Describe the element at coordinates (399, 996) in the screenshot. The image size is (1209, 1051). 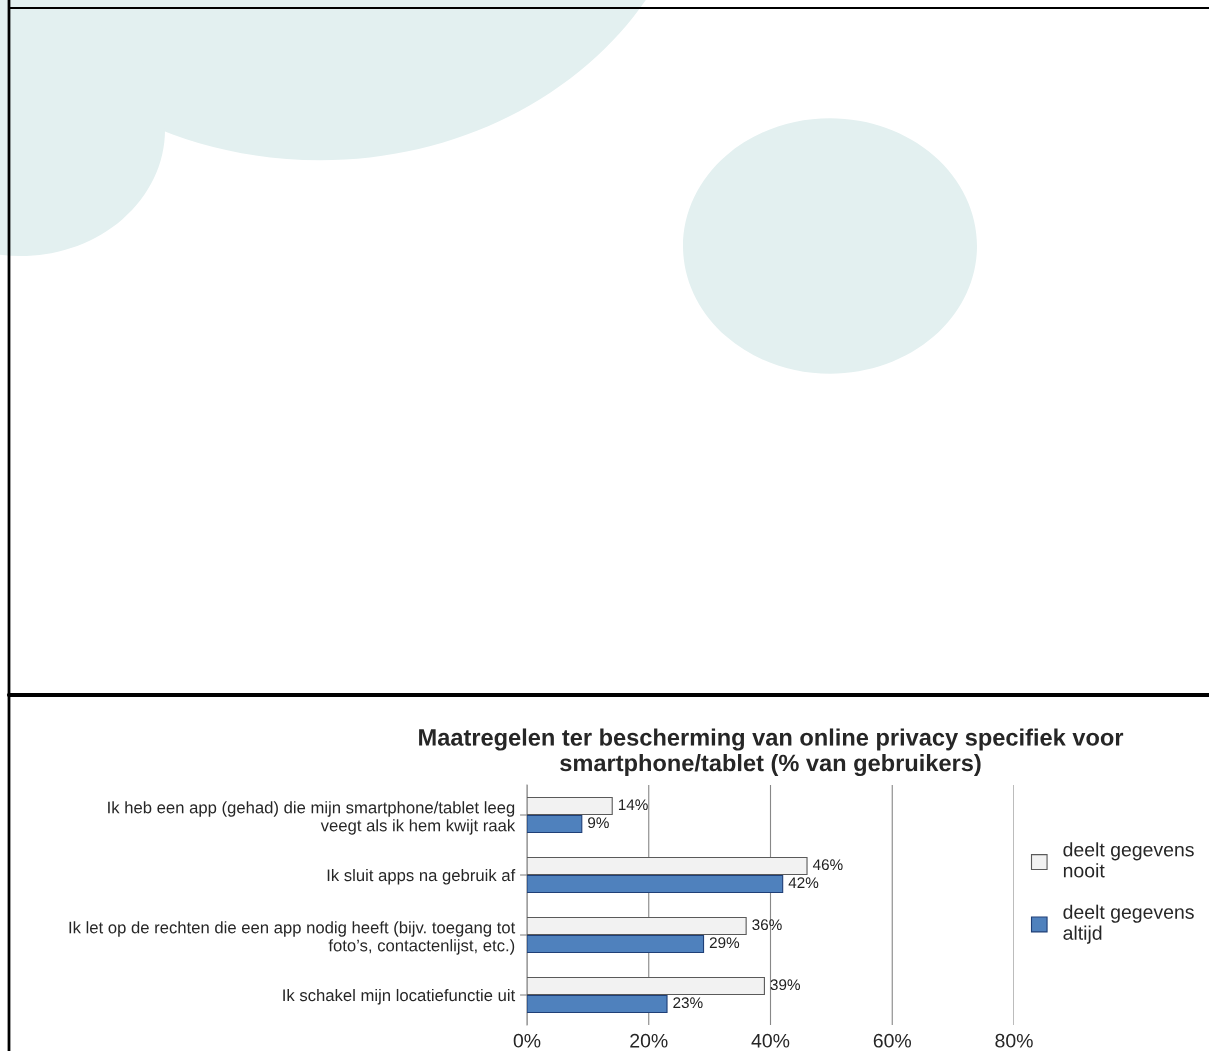
I see `y-tick-label: Ik schakel mijn locatiefunctie uit` at that location.